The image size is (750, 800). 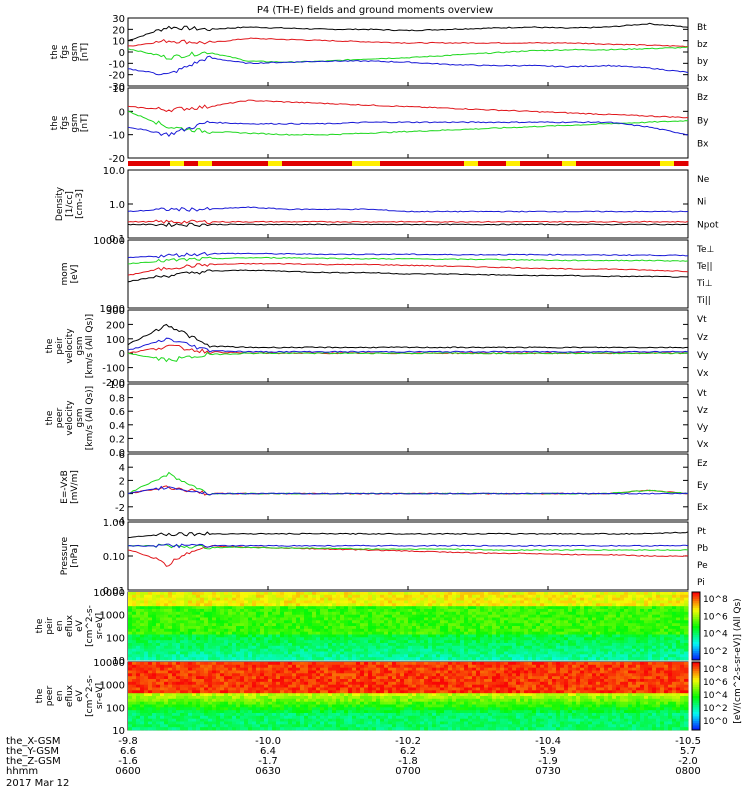 What do you see at coordinates (702, 464) in the screenshot?
I see `legend-Ez: Ez` at bounding box center [702, 464].